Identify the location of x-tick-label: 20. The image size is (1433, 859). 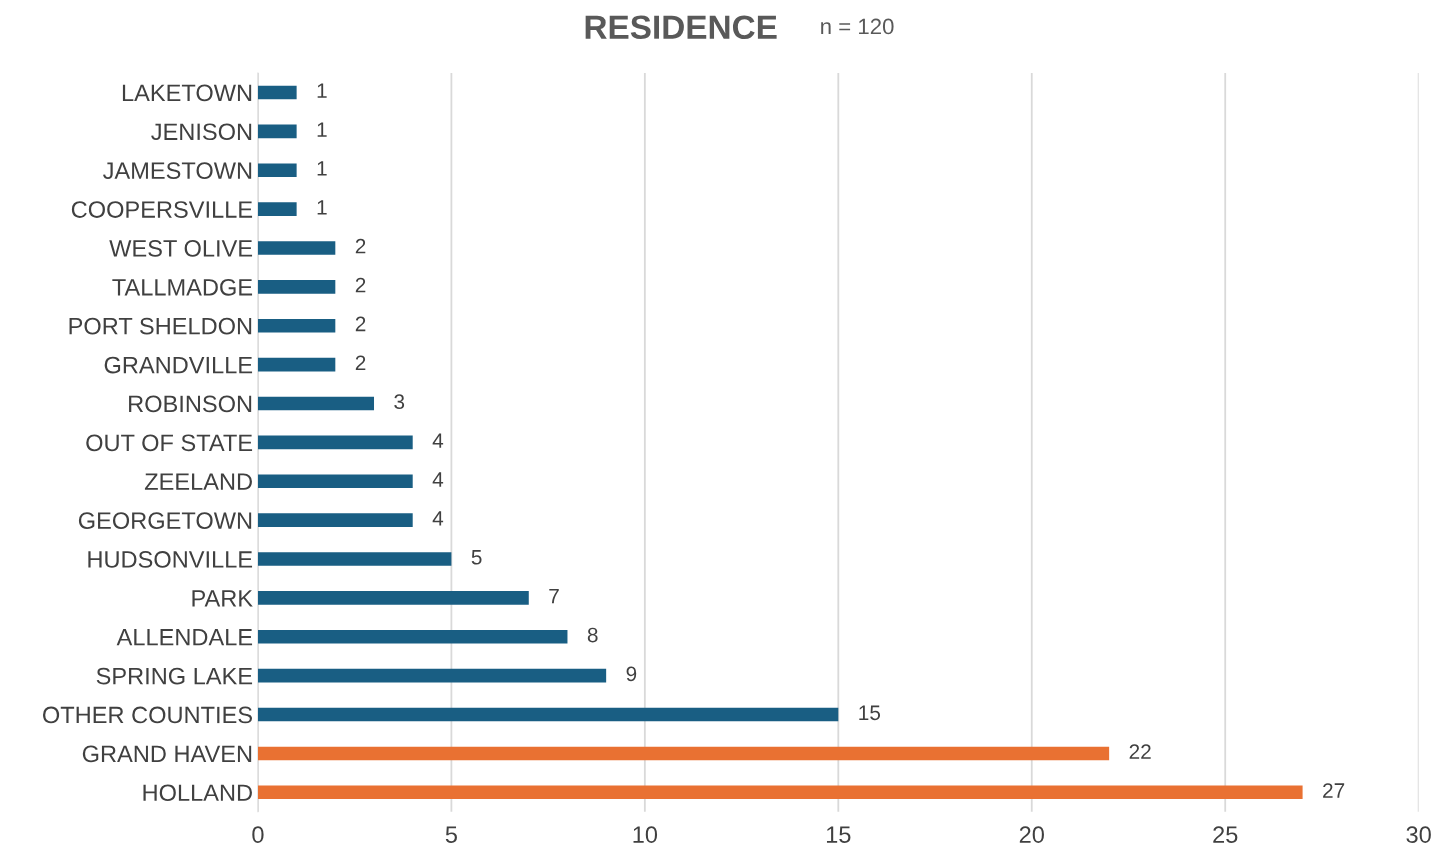
(1031, 834).